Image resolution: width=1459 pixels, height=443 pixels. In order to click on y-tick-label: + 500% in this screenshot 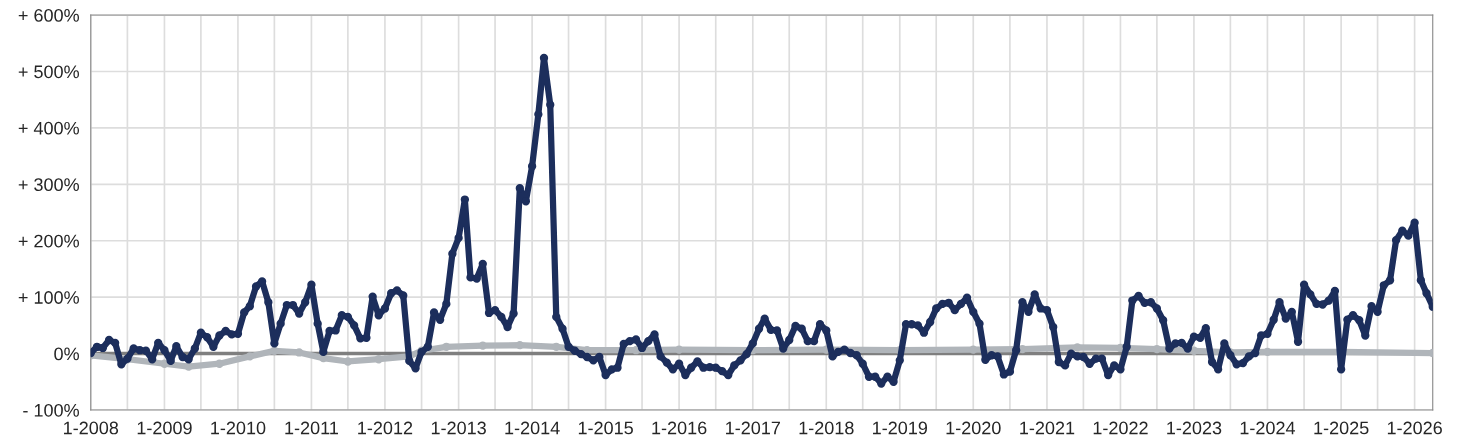, I will do `click(48, 72)`.